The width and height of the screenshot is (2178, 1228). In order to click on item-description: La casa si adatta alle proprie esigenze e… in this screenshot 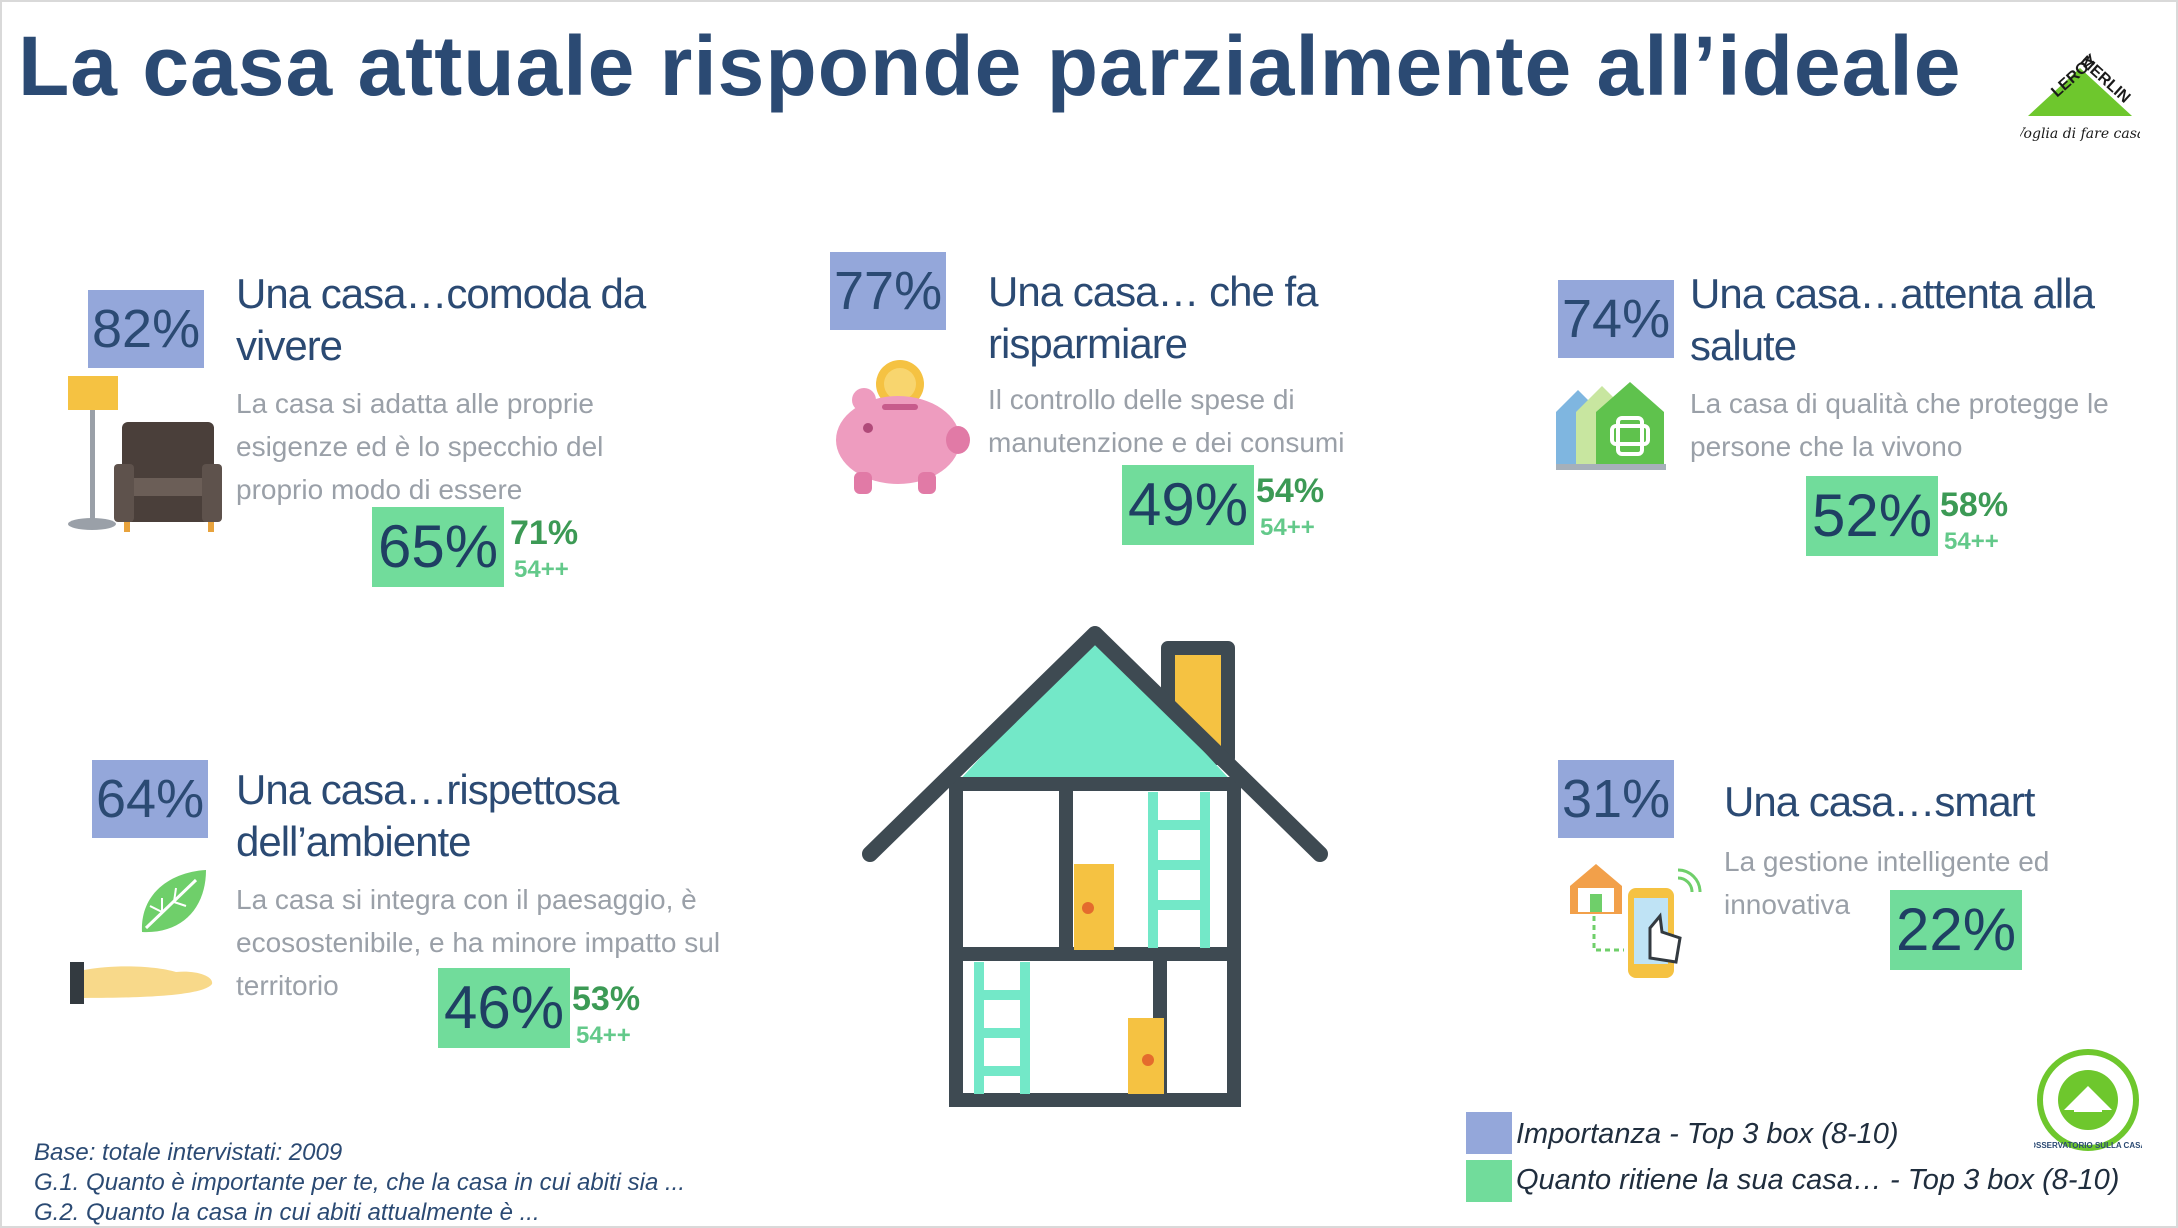, I will do `click(420, 446)`.